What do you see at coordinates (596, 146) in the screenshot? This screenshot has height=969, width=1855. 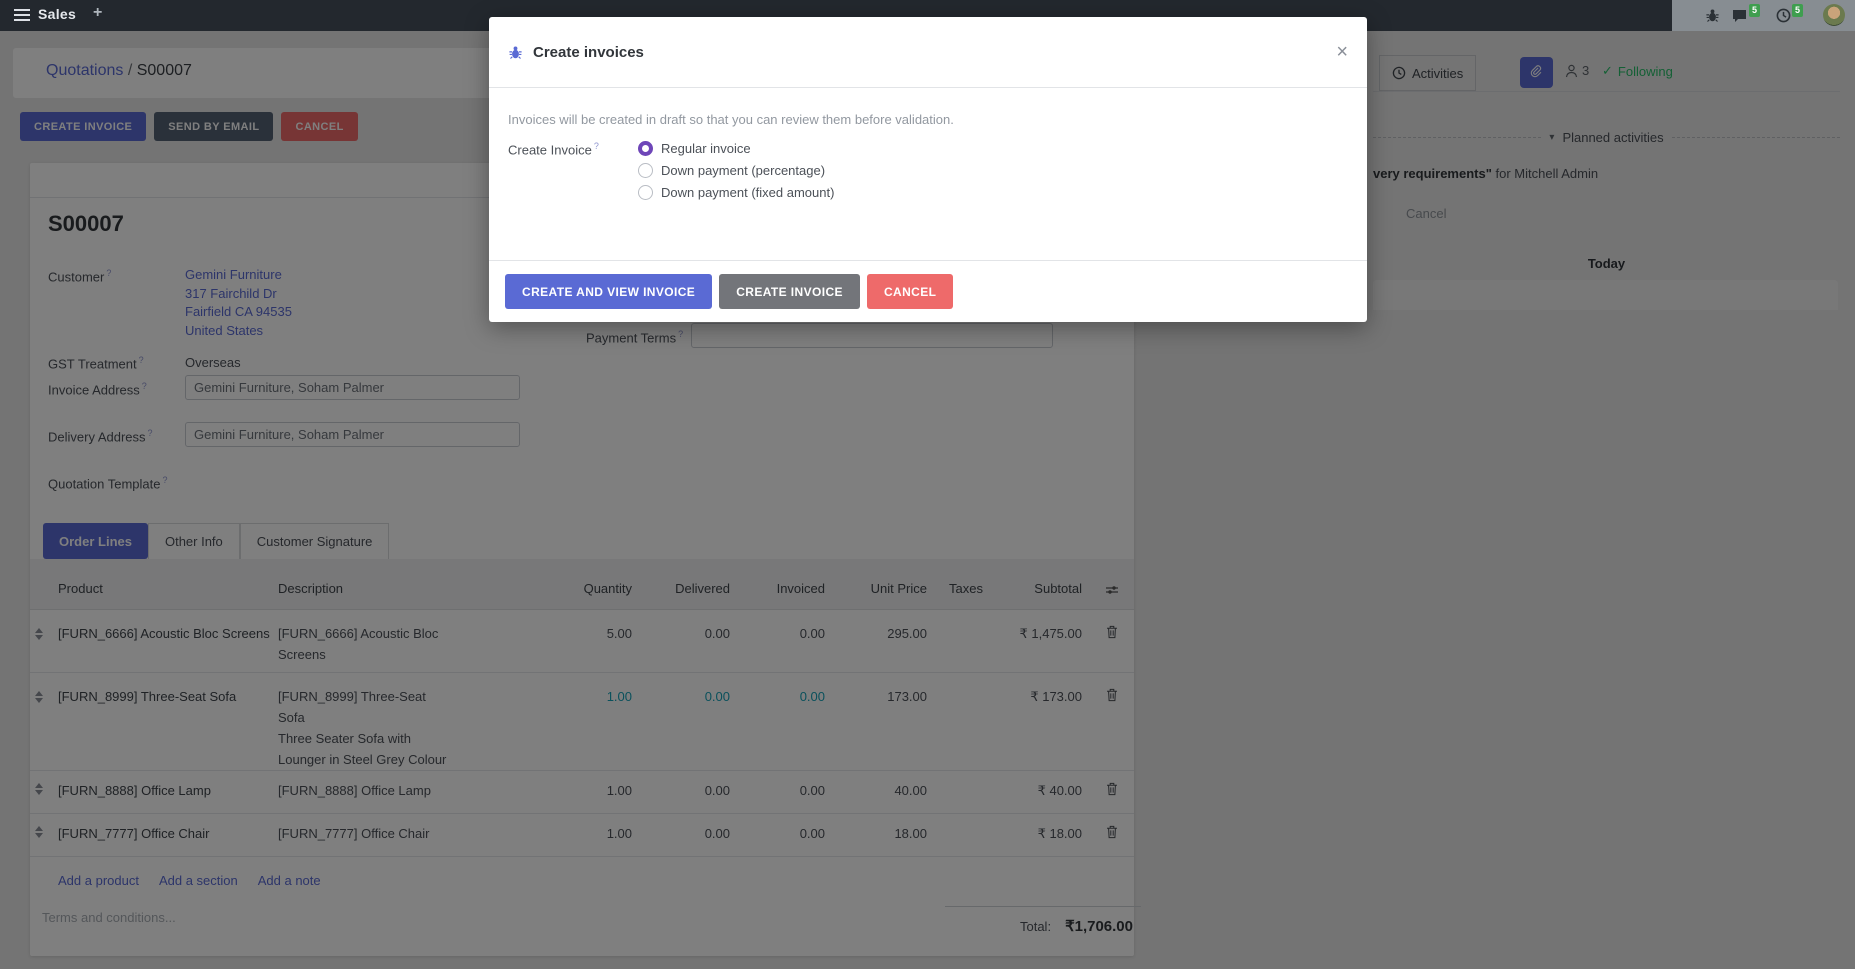 I see `help-icon: ?` at bounding box center [596, 146].